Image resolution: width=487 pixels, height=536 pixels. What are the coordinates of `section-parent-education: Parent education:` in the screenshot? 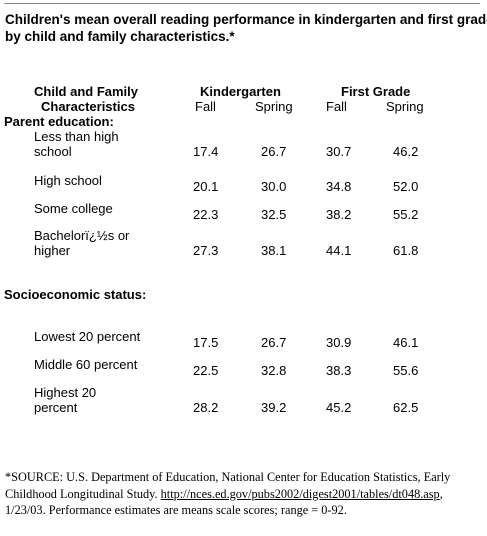 It's located at (59, 121).